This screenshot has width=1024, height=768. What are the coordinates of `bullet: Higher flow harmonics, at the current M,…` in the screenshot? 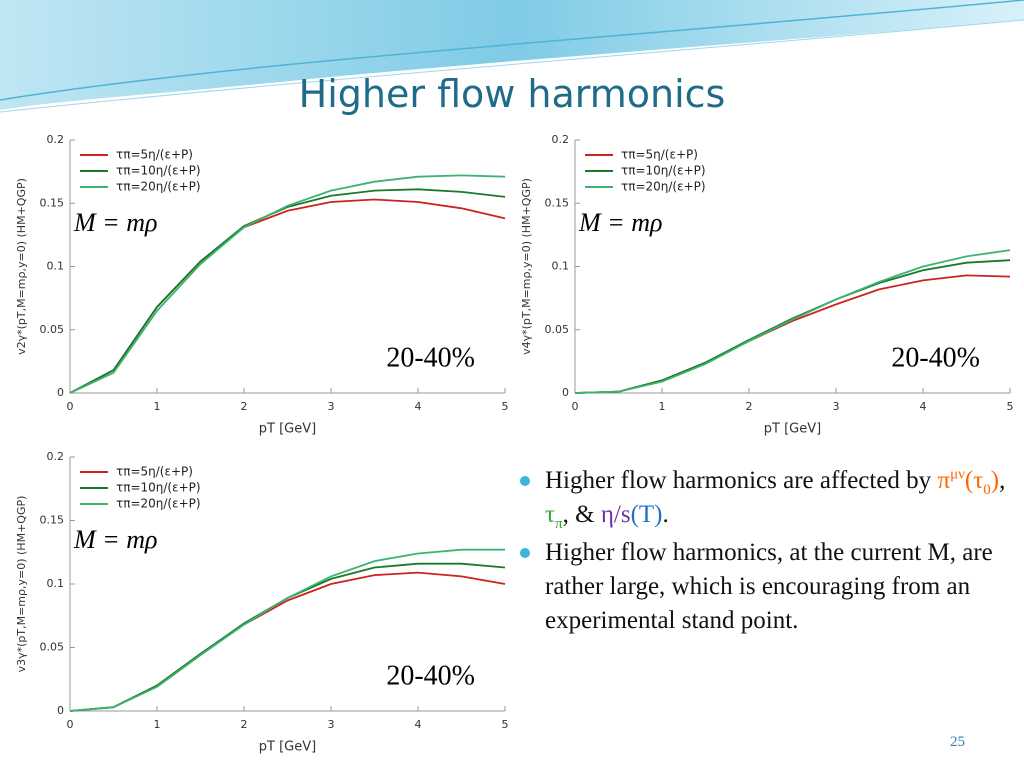 It's located at (768, 587).